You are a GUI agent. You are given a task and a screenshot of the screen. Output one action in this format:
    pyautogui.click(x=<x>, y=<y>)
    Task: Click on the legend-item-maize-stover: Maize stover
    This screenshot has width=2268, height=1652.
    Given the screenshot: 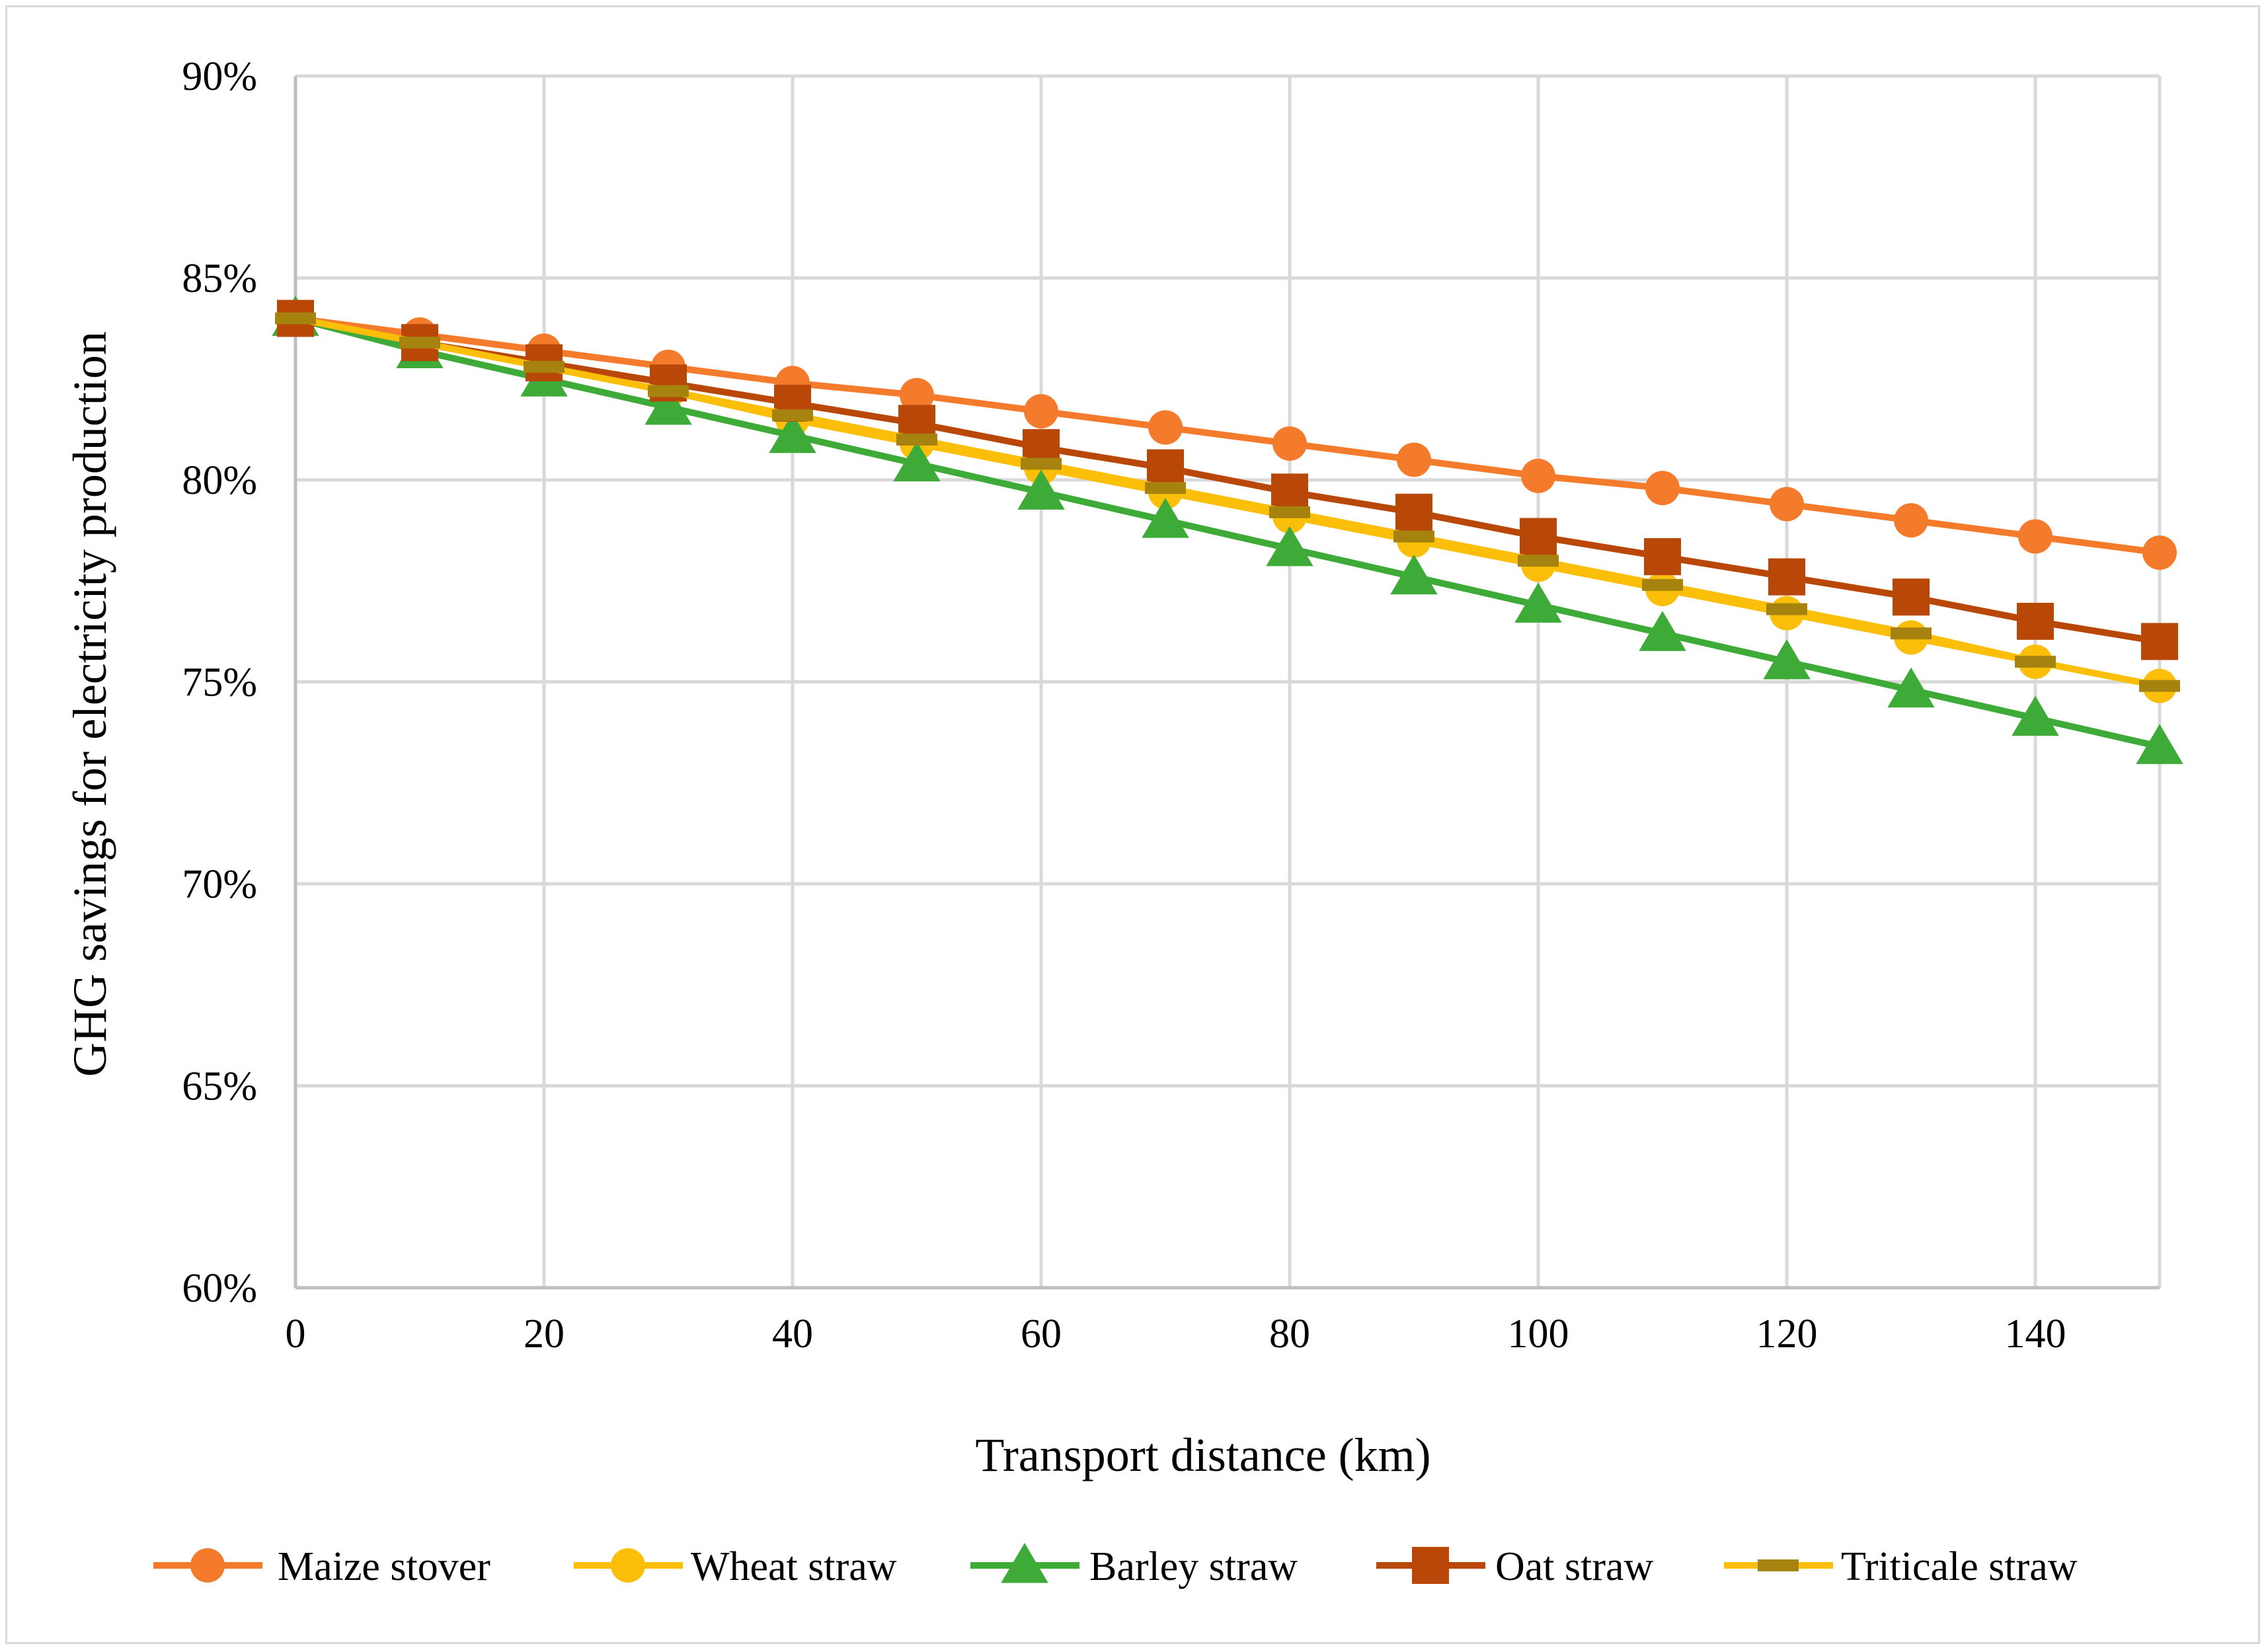 What is the action you would take?
    pyautogui.click(x=321, y=1566)
    